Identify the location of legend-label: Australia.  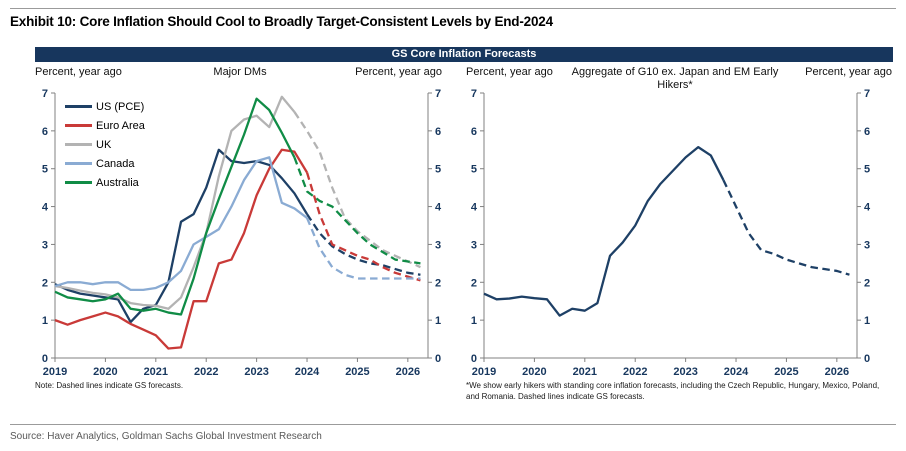
(117, 182).